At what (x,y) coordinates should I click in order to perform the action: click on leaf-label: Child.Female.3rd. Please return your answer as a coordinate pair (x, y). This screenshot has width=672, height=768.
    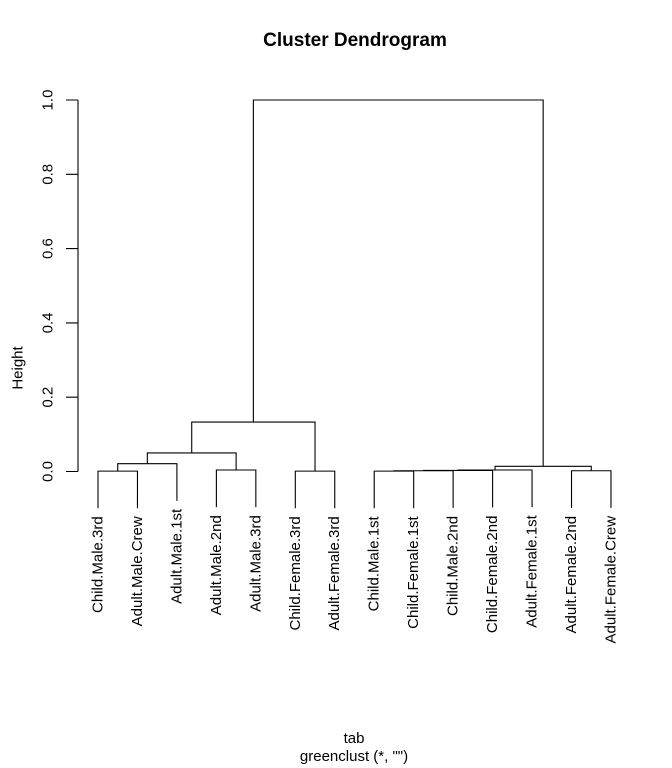
    Looking at the image, I should click on (295, 573).